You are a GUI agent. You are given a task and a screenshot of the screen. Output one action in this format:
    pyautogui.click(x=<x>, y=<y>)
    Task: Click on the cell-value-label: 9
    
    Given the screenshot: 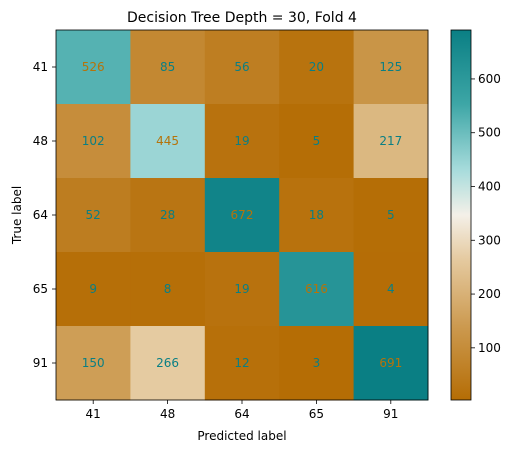 What is the action you would take?
    pyautogui.click(x=93, y=289)
    